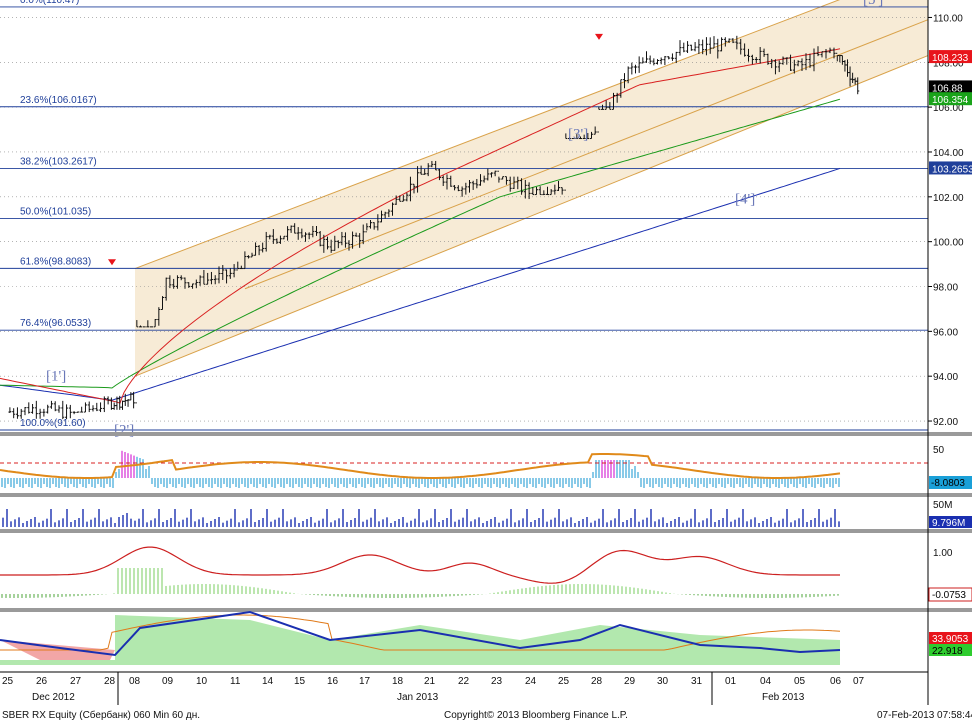 This screenshot has width=972, height=723. Describe the element at coordinates (948, 18) in the screenshot. I see `y-tick-label: 110.00` at that location.